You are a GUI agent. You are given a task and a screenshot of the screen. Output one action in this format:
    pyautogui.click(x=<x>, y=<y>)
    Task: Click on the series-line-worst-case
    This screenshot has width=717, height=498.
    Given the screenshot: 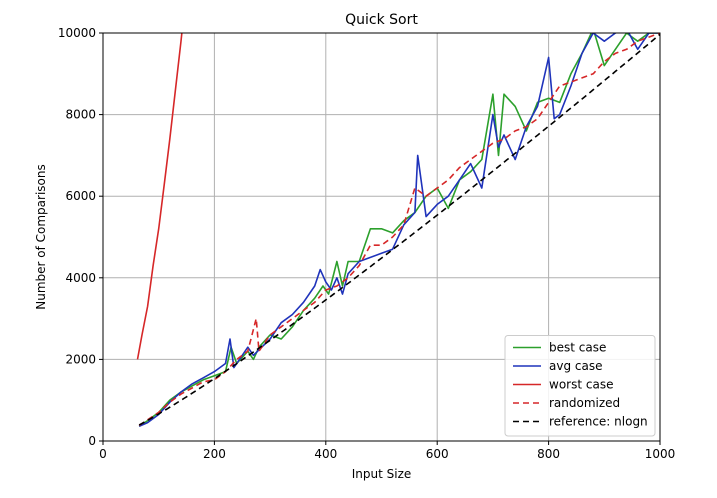 What is the action you would take?
    pyautogui.click(x=159, y=196)
    